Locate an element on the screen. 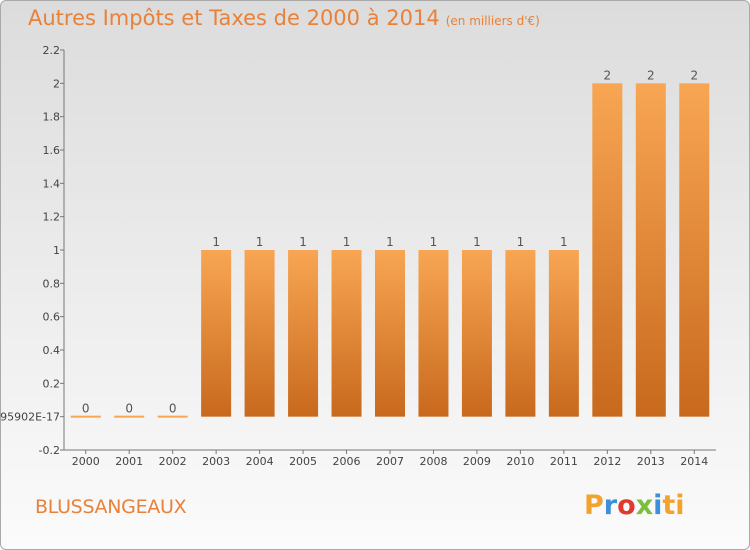 Image resolution: width=750 pixels, height=550 pixels. y-tick-label: 1 is located at coordinates (56, 250).